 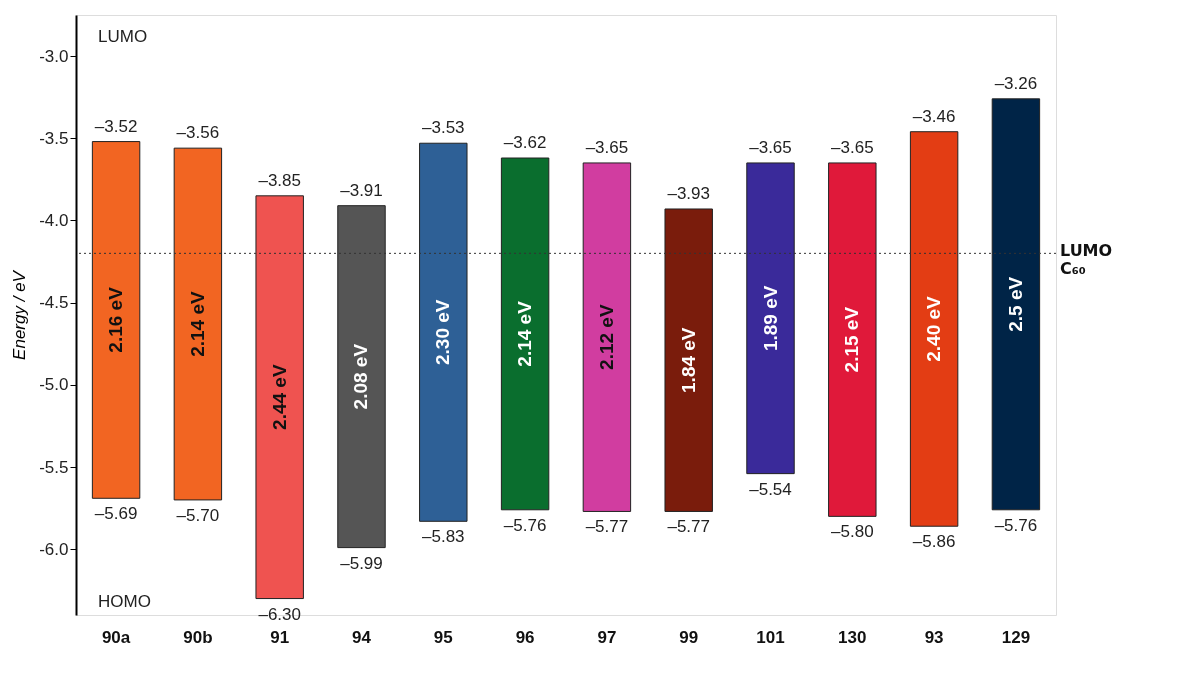 What do you see at coordinates (20, 314) in the screenshot?
I see `y-axis-title: Energy / eV` at bounding box center [20, 314].